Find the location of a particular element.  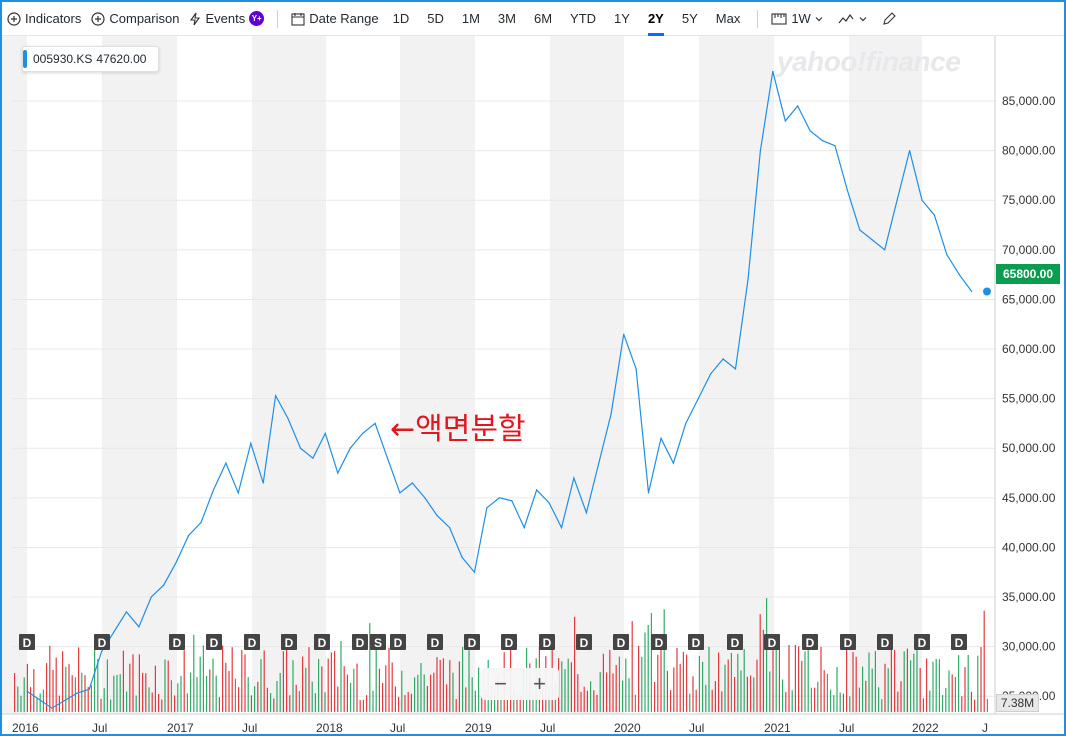

range-ytd: YTD is located at coordinates (583, 18).